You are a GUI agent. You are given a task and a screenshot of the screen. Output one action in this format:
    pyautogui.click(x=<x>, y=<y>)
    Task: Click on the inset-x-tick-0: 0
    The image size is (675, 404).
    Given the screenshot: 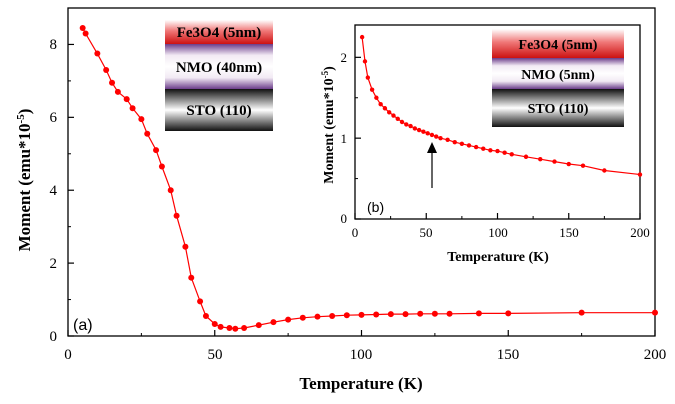 What is the action you would take?
    pyautogui.click(x=355, y=232)
    